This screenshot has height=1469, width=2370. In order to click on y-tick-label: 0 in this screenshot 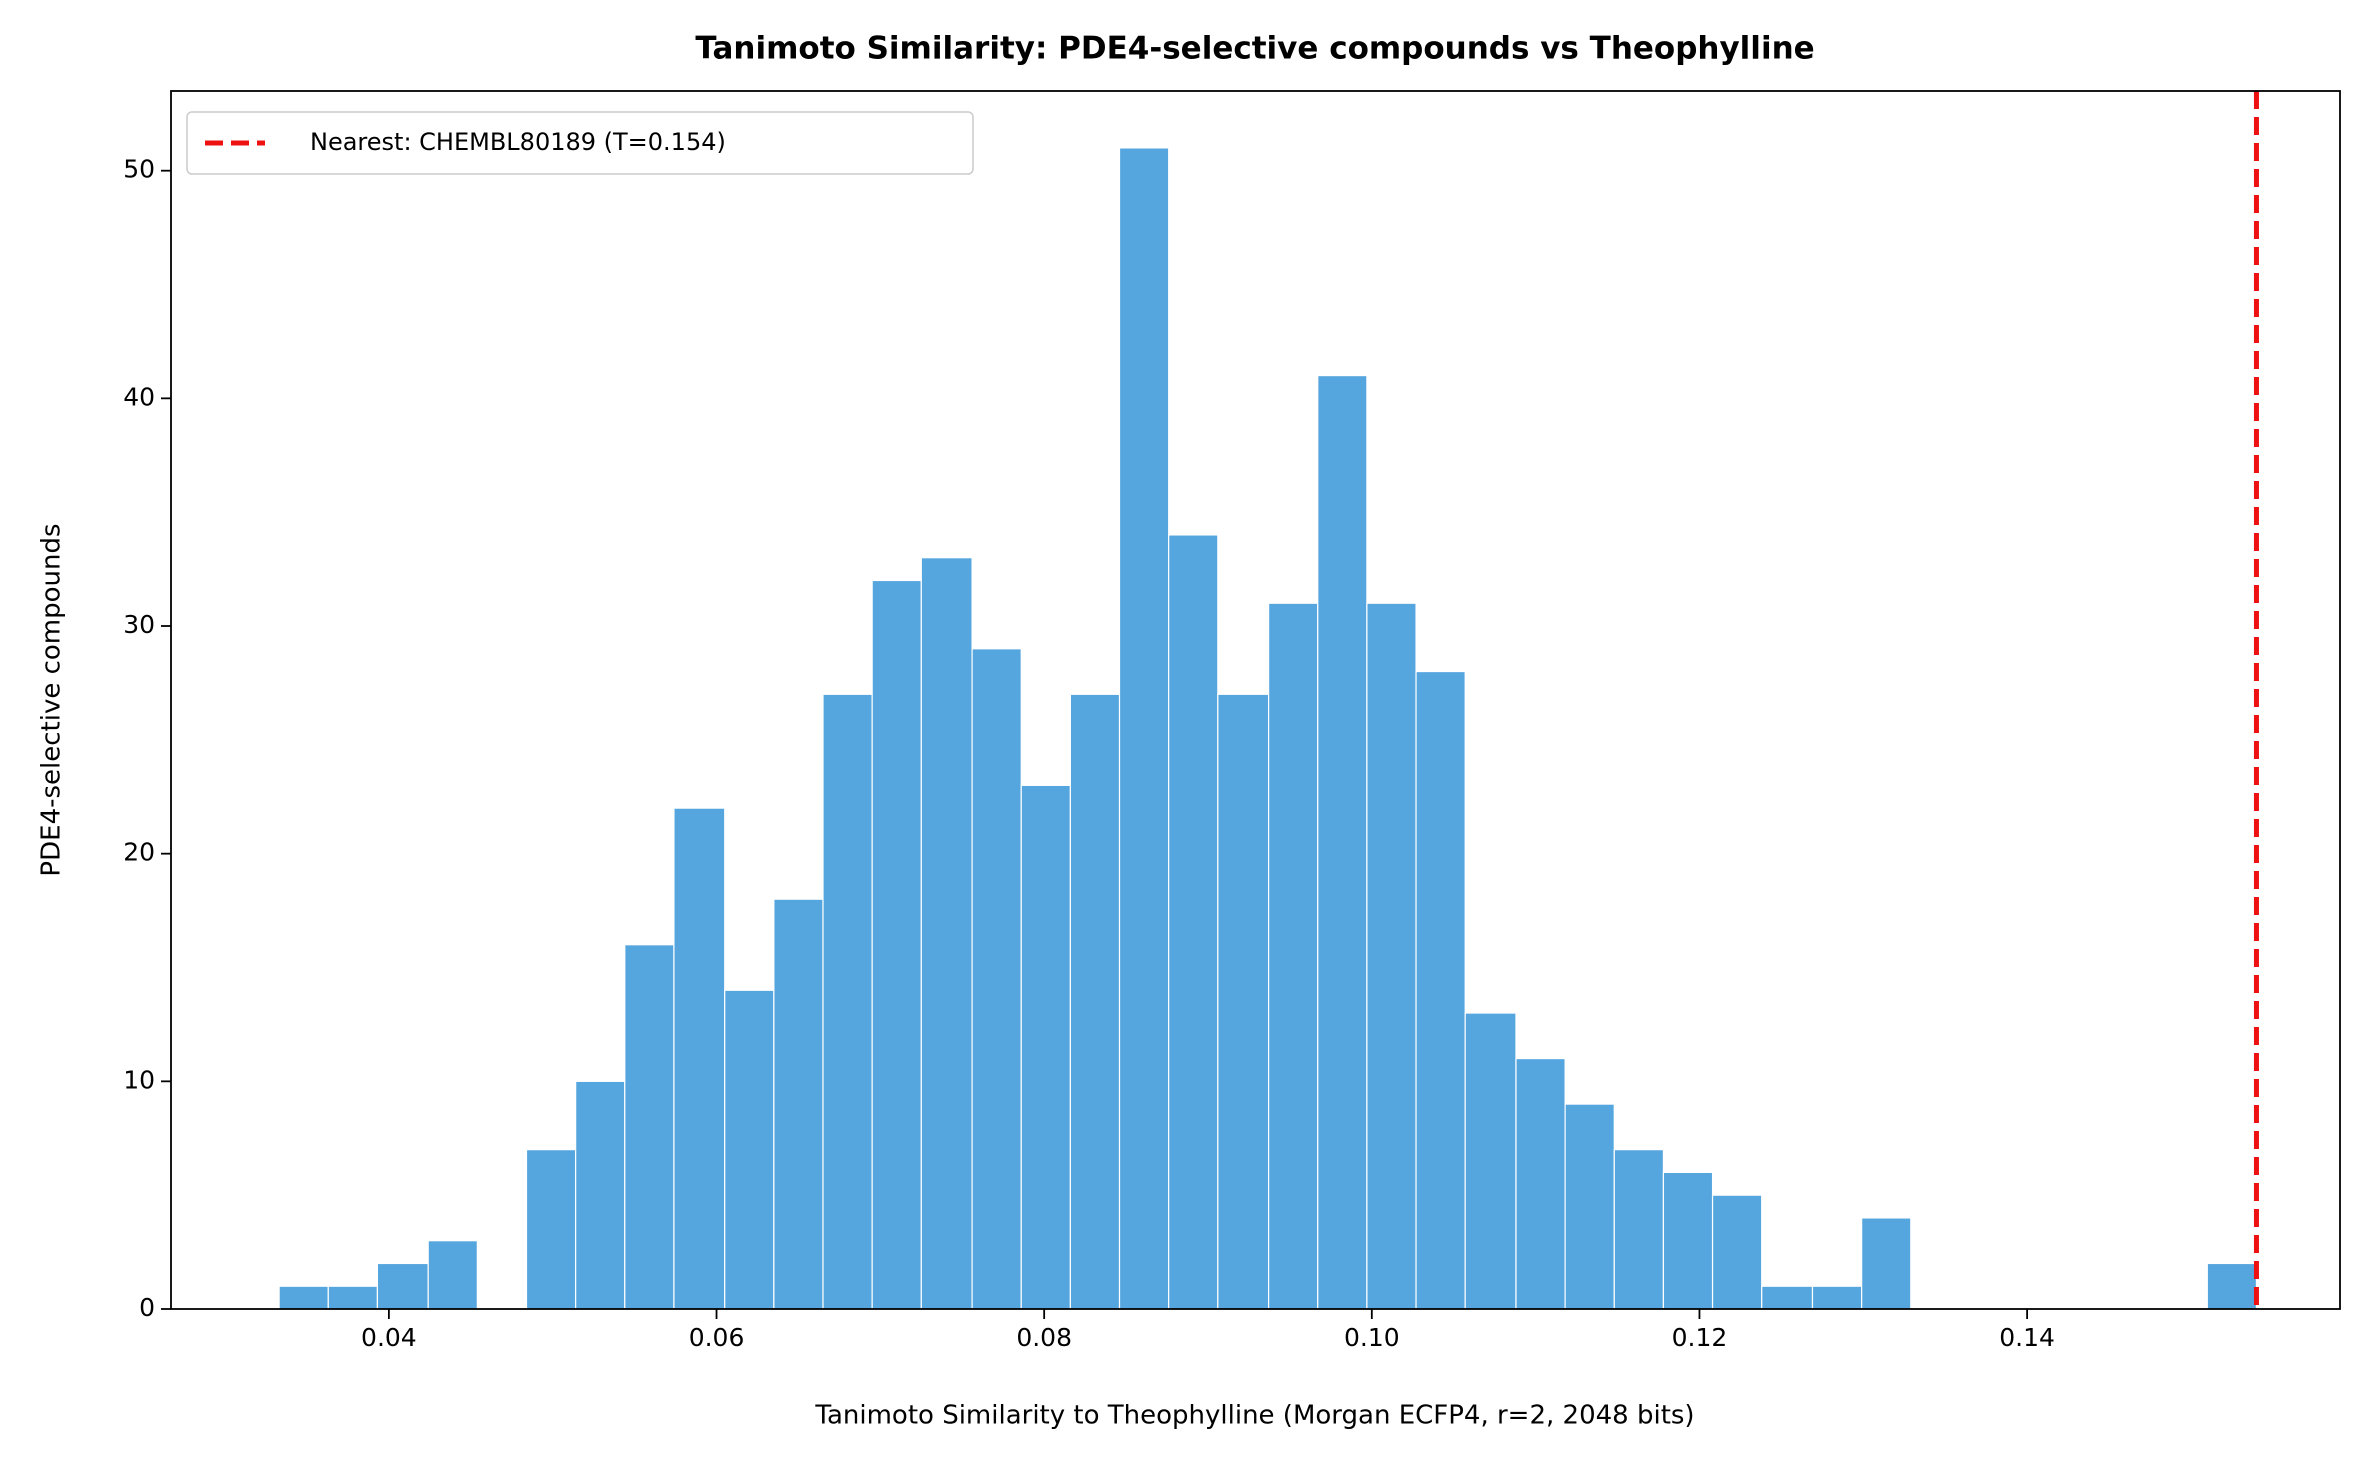, I will do `click(147, 1307)`.